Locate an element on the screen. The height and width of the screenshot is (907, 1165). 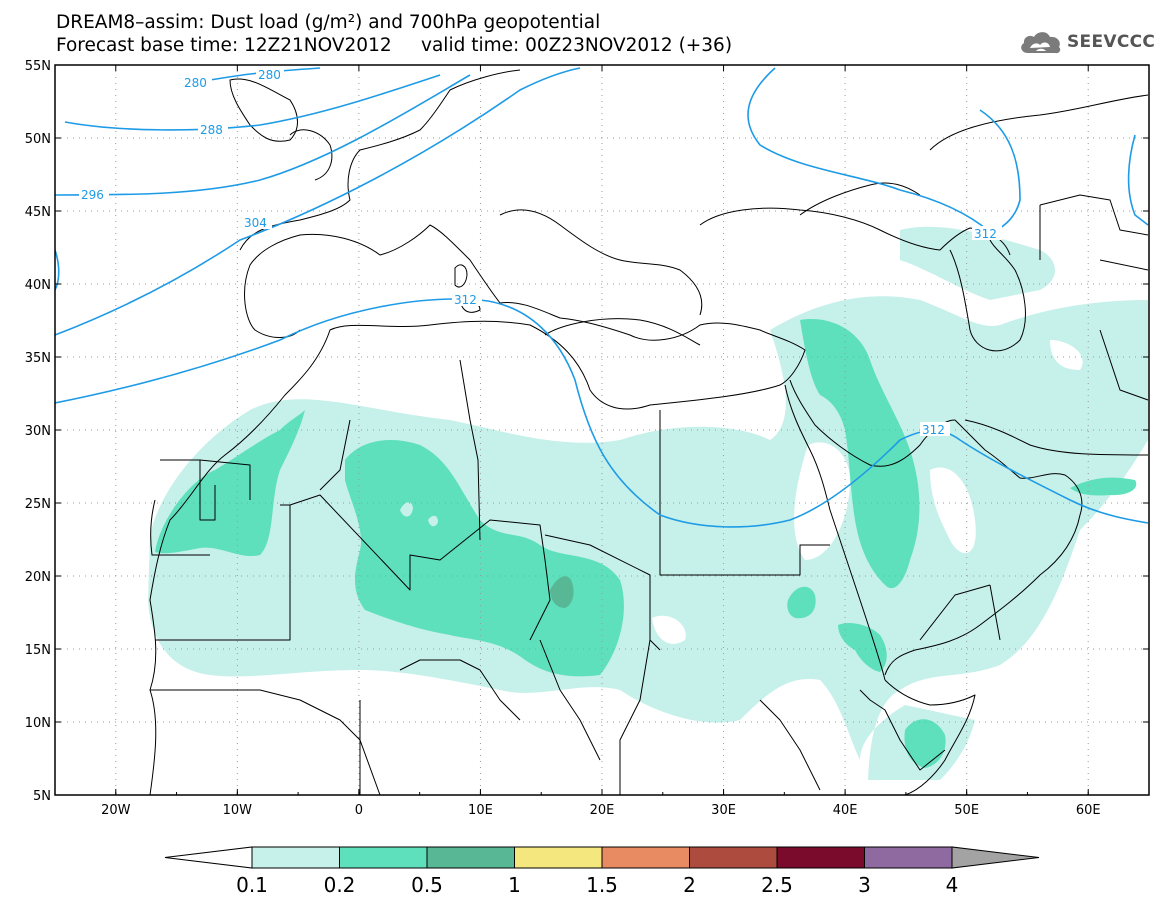
lat-label: 20N is located at coordinates (38, 577).